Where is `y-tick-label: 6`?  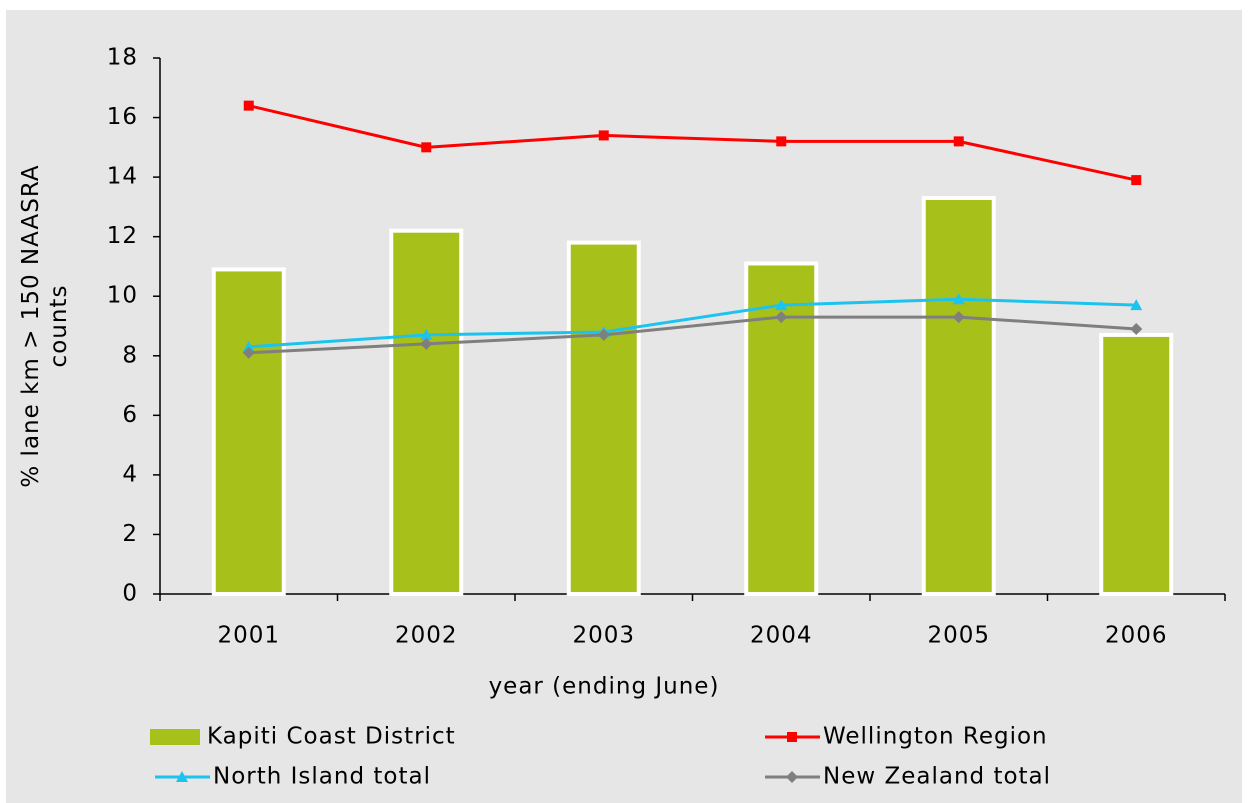
y-tick-label: 6 is located at coordinates (130, 415).